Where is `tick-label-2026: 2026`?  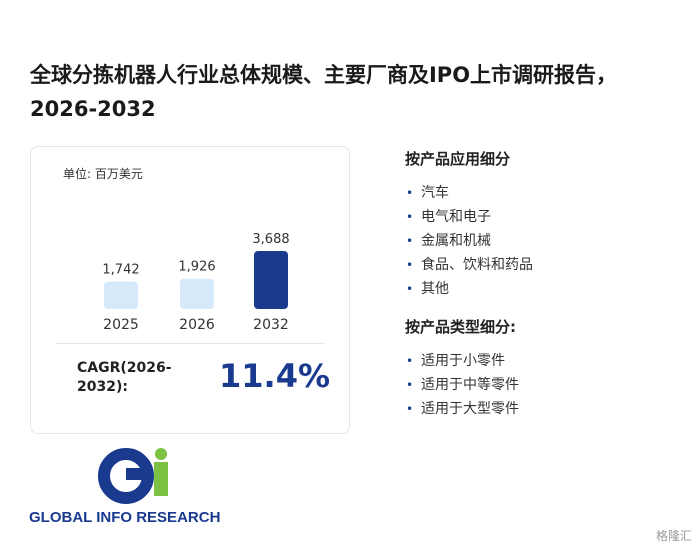
tick-label-2026: 2026 is located at coordinates (197, 325).